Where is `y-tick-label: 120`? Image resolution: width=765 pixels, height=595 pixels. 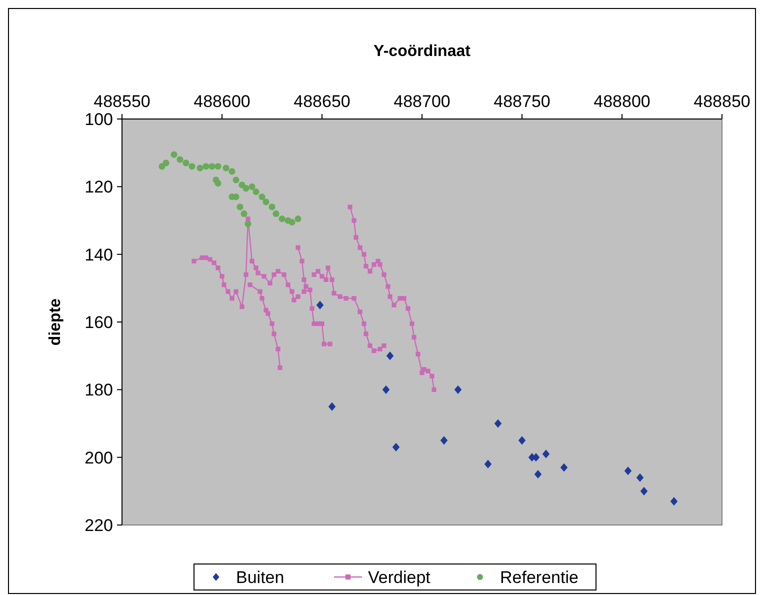 y-tick-label: 120 is located at coordinates (98, 187).